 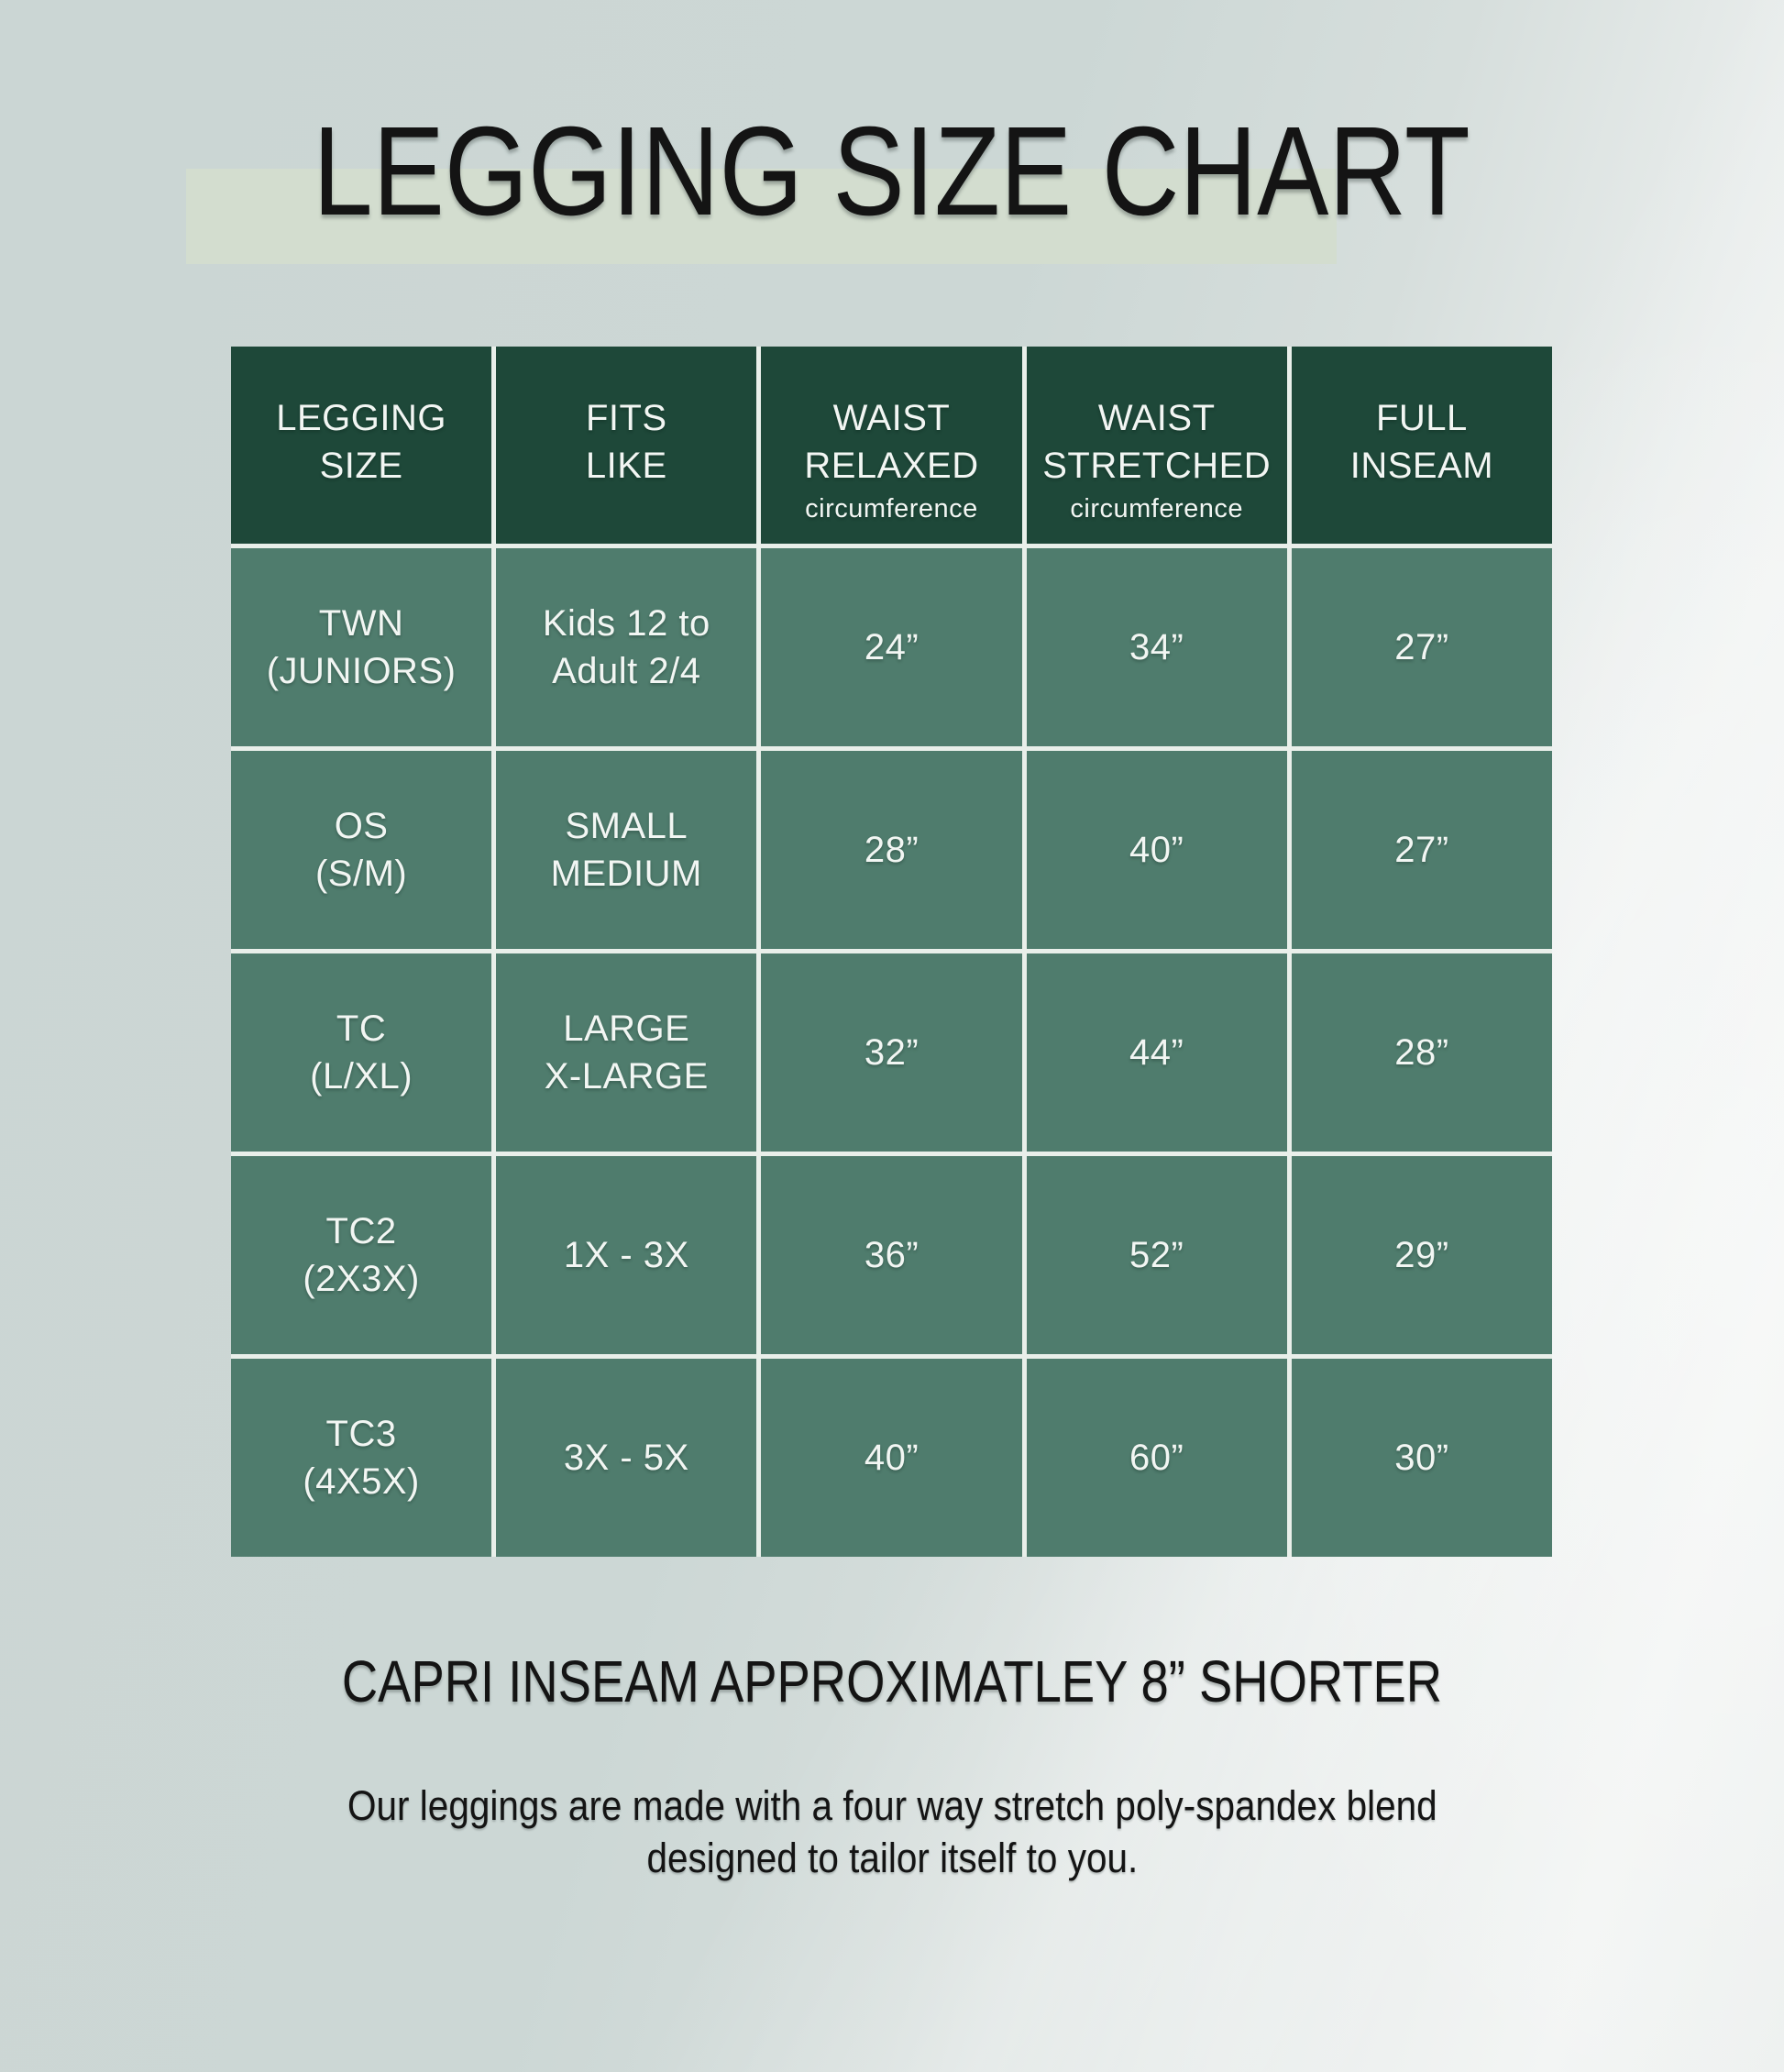 I want to click on header-label: FULL INSEAM, so click(x=1422, y=442).